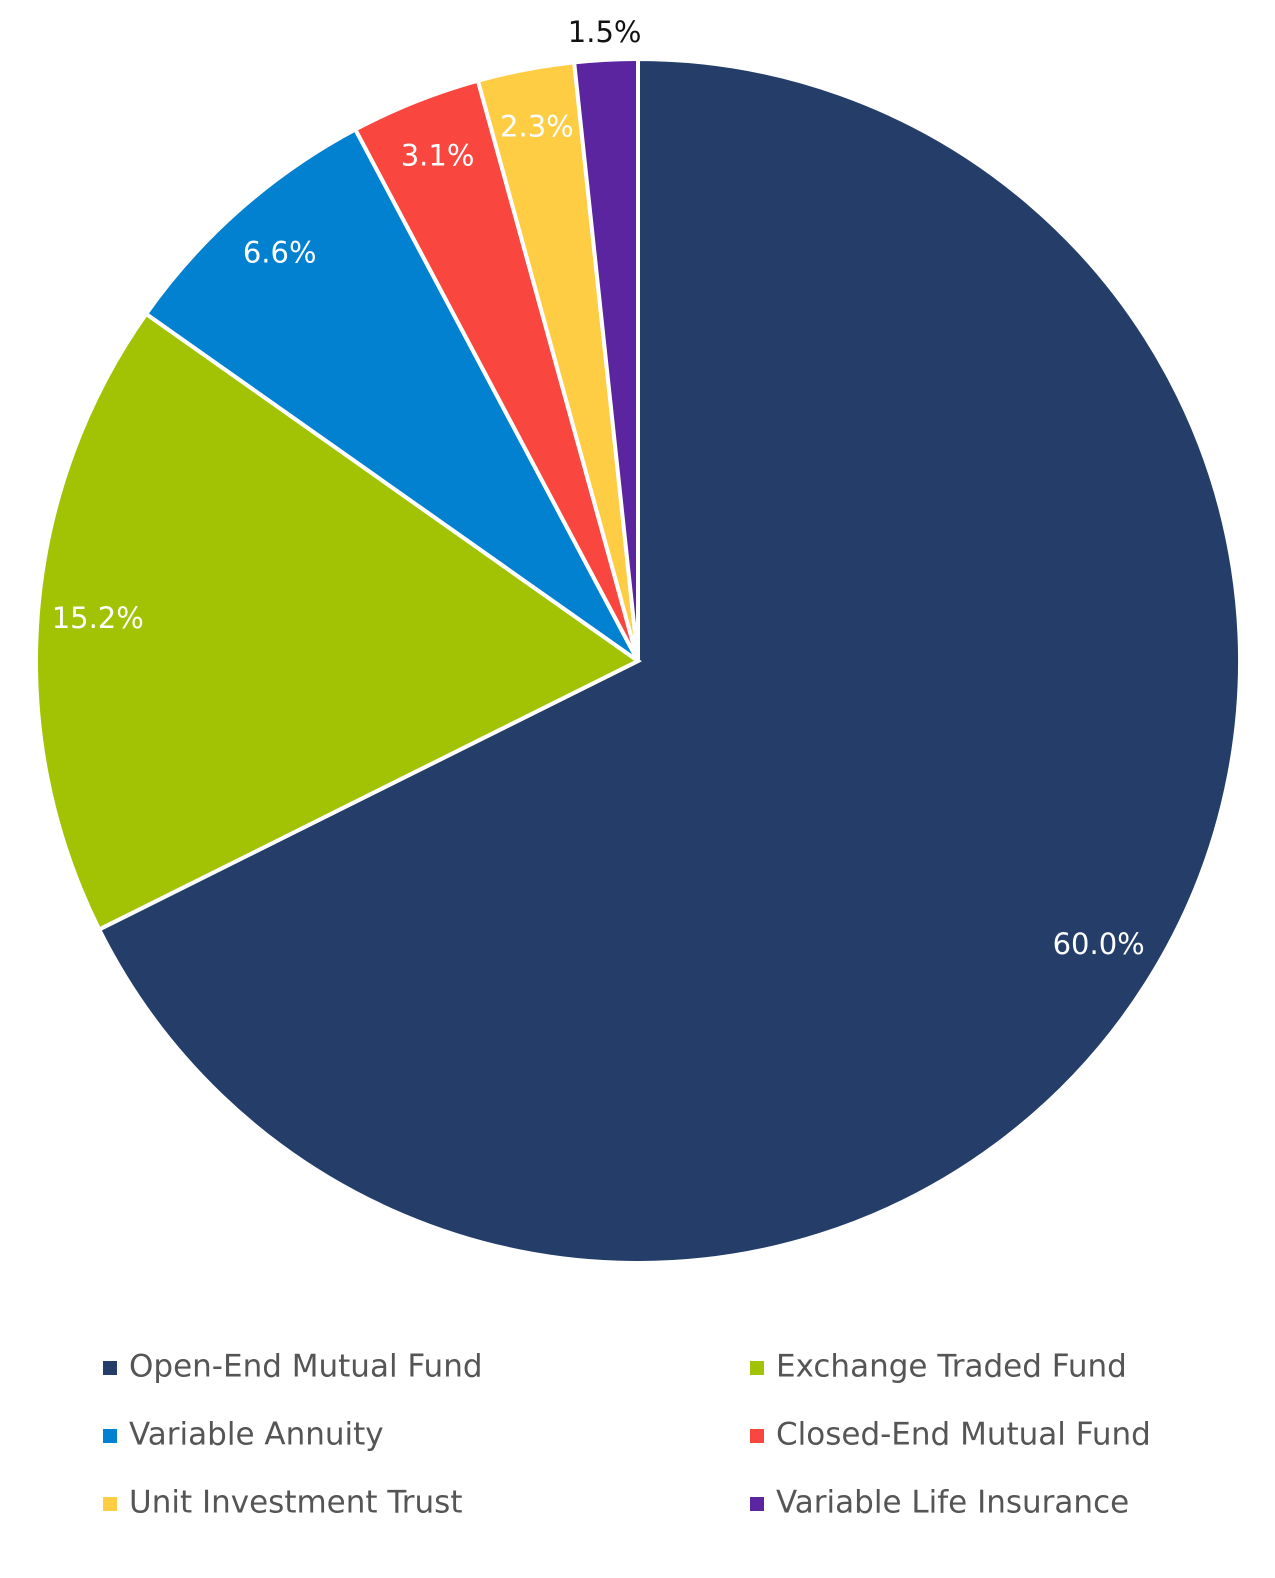  What do you see at coordinates (98, 618) in the screenshot?
I see `value-label: 15.2%` at bounding box center [98, 618].